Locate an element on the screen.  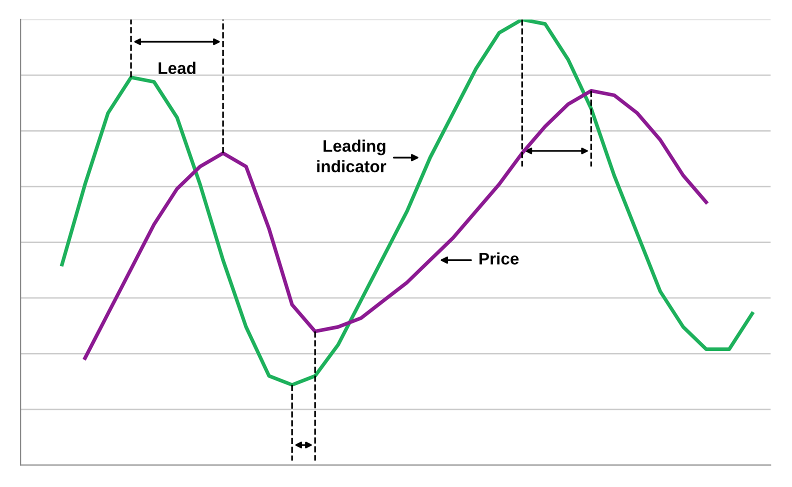
text: Leading indicator is located at coordinates (351, 156).